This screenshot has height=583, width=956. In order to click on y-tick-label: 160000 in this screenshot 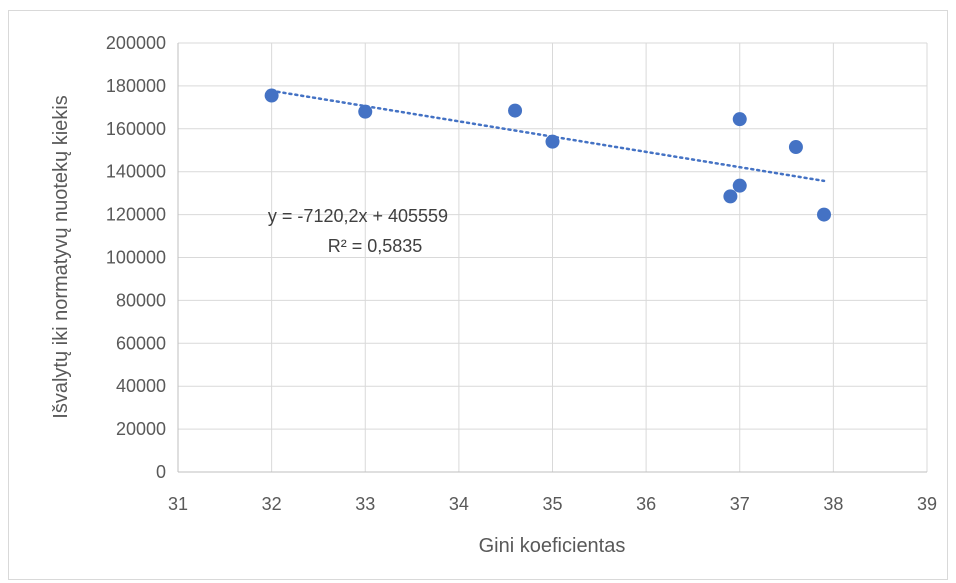, I will do `click(136, 129)`.